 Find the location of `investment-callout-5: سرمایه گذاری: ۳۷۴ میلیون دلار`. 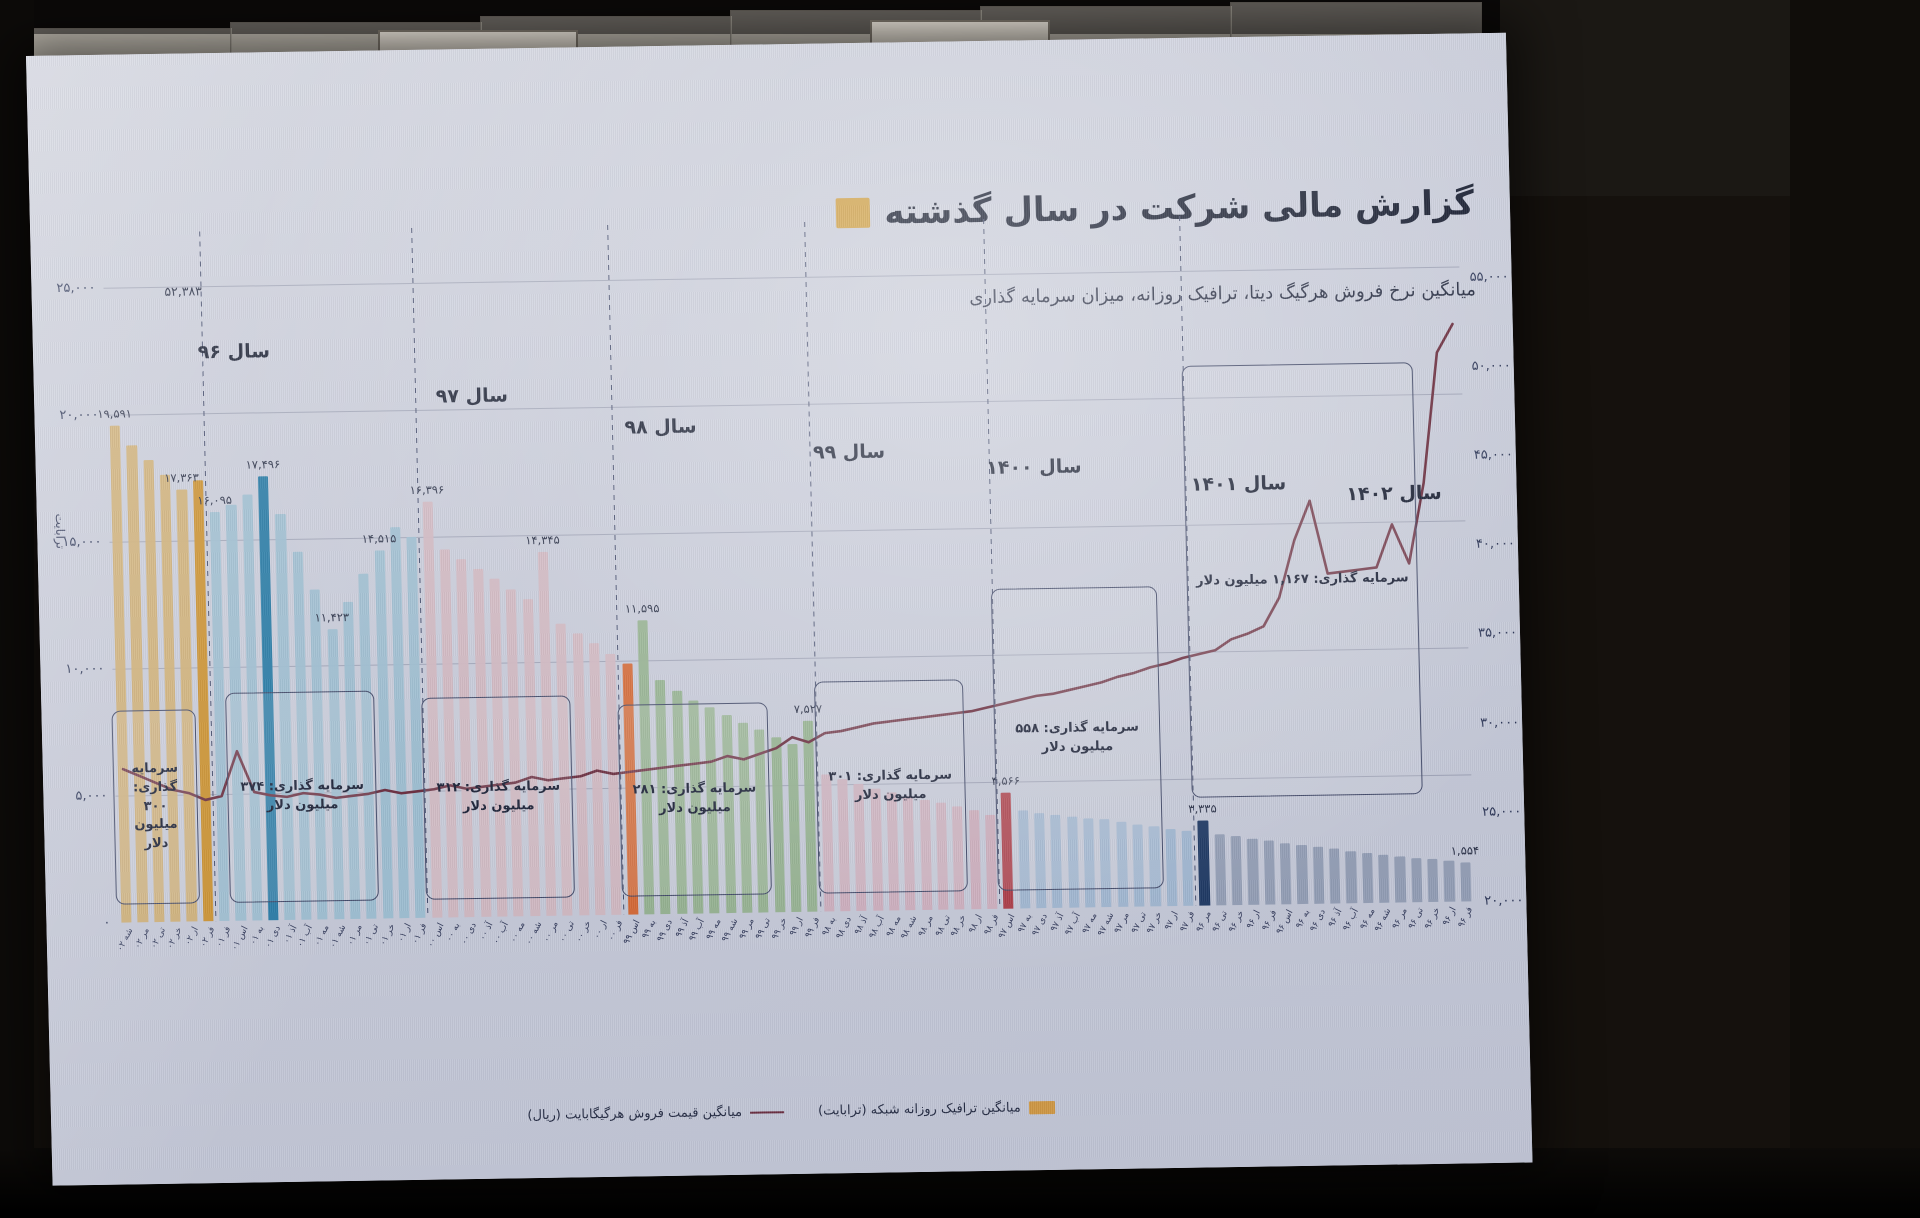

investment-callout-5: سرمایه گذاری: ۳۷۴ میلیون دلار is located at coordinates (302, 796).